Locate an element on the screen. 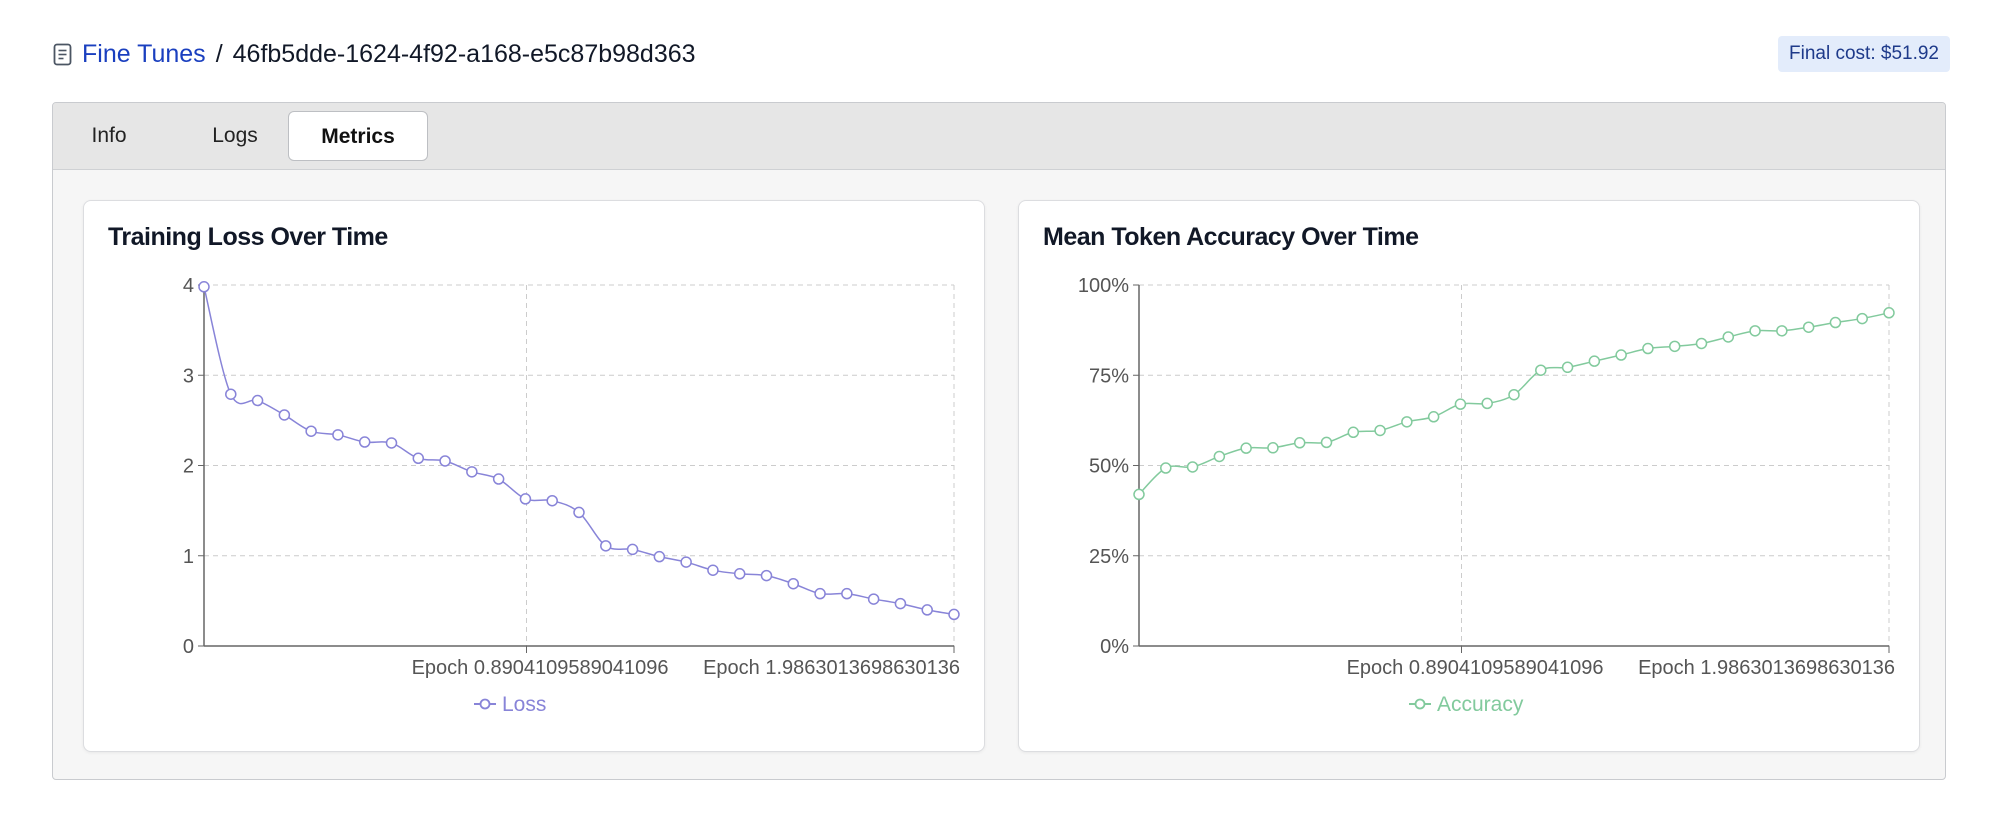 The image size is (2000, 820). final-cost-badge: Final cost: $51.92 is located at coordinates (1864, 54).